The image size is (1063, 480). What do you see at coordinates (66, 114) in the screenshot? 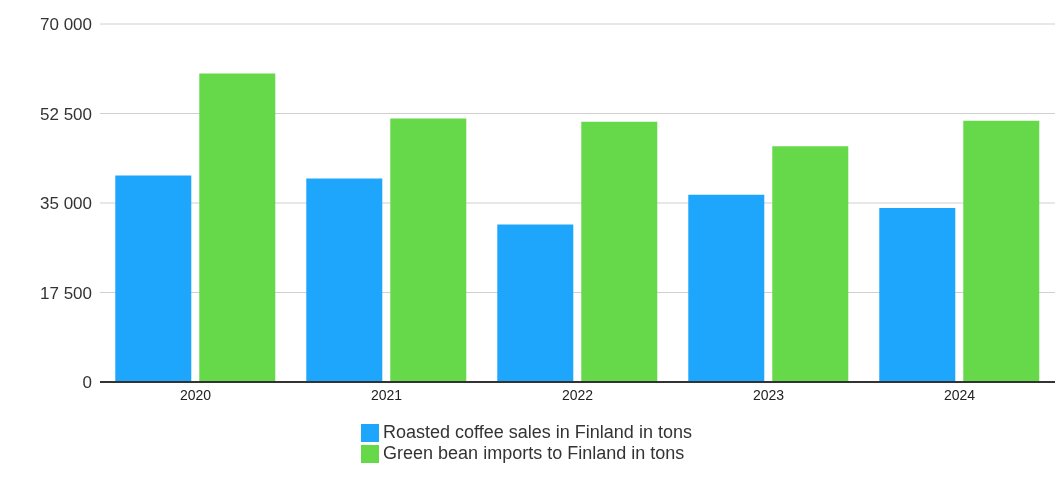
I see `y-tick-label: 52 500` at bounding box center [66, 114].